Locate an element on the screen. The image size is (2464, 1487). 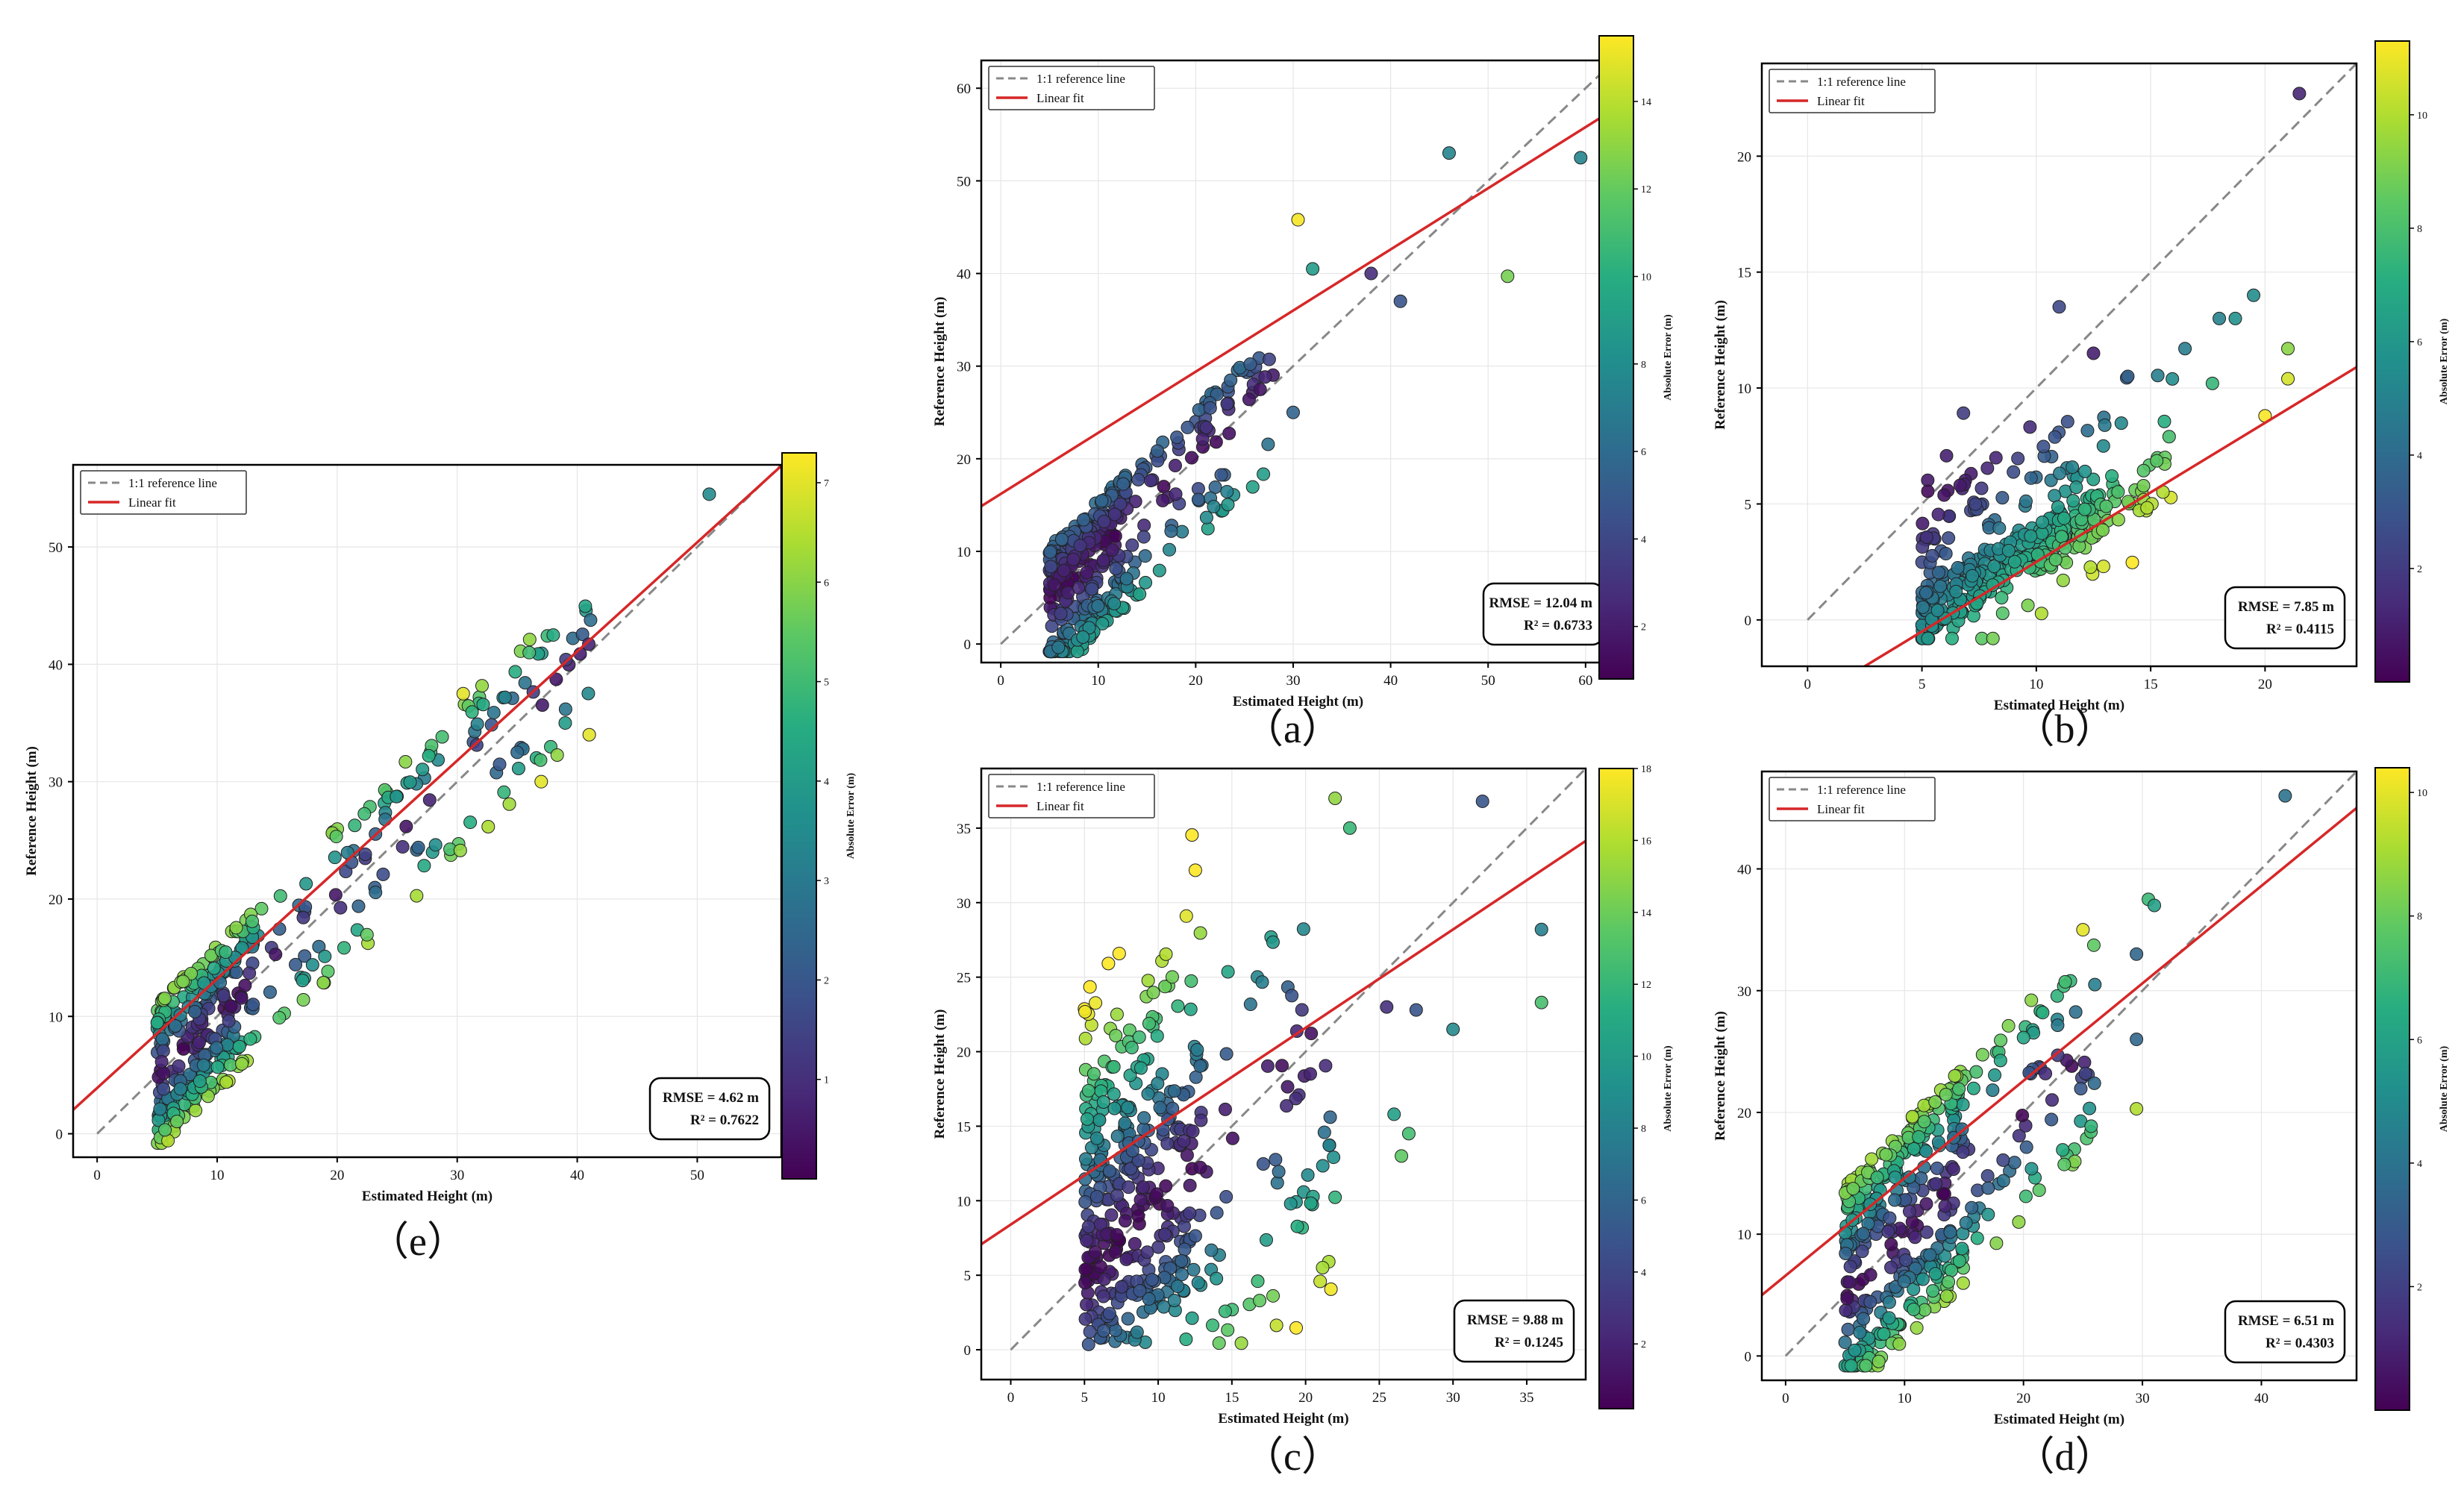
x-axis-label: Estimated Height (m) is located at coordinates (427, 1196).